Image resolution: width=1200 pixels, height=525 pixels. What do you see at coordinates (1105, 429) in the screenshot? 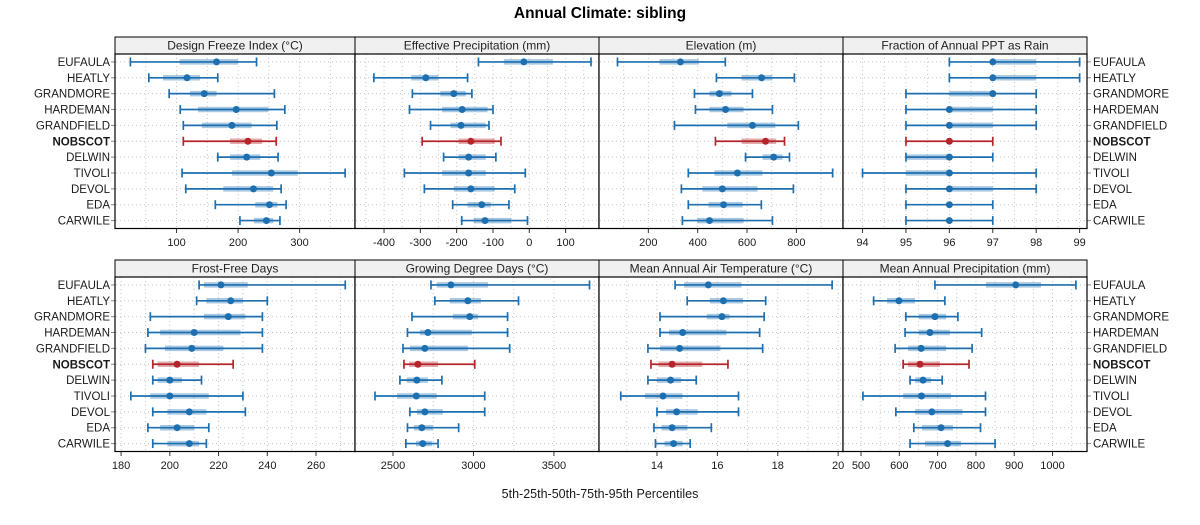
I see `station-label-right: EDA` at bounding box center [1105, 429].